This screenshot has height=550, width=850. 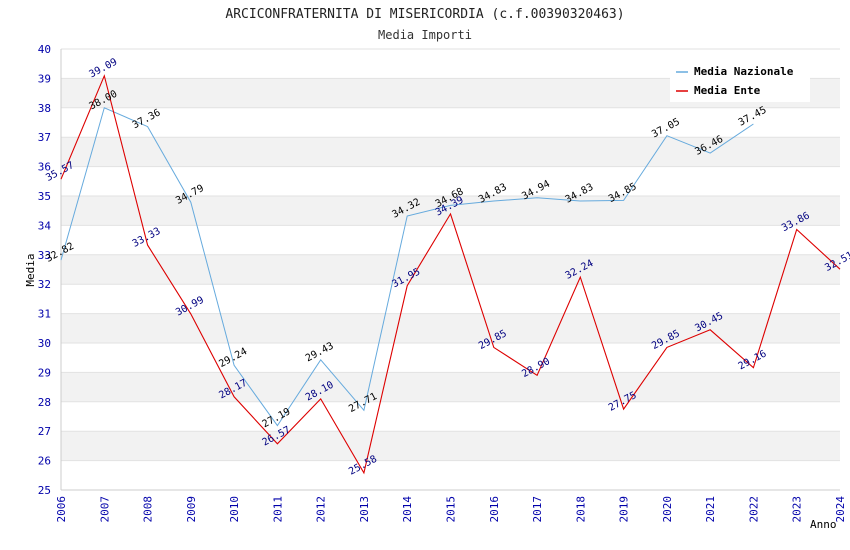 I want to click on y-tick-label: 28, so click(x=44, y=402).